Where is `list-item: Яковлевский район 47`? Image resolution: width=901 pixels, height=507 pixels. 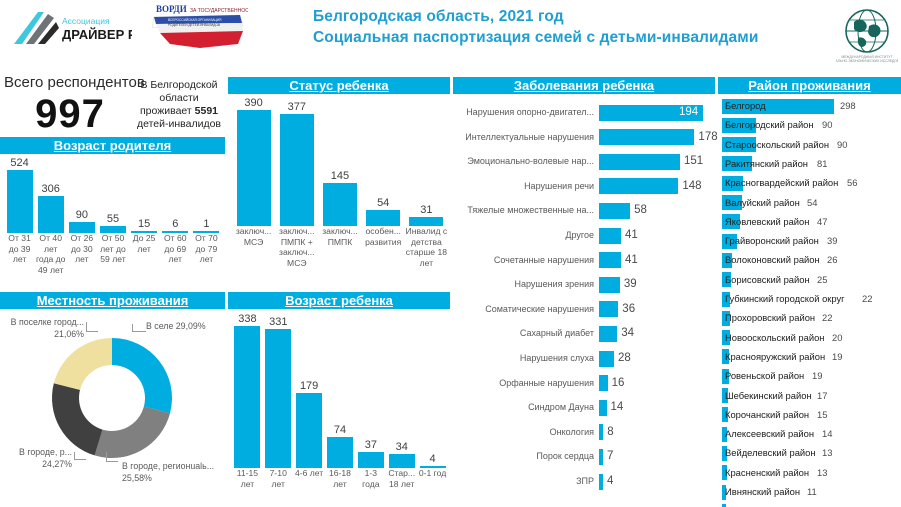 list-item: Яковлевский район 47 is located at coordinates (810, 223).